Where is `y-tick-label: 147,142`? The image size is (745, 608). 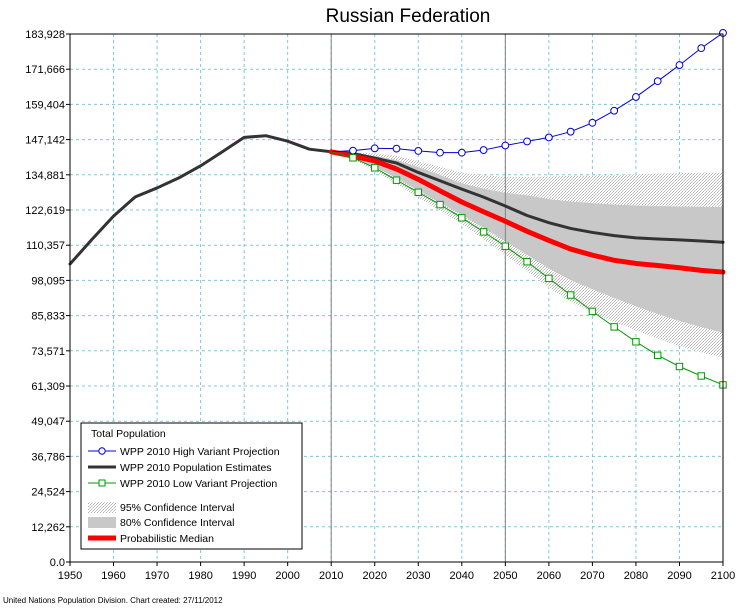 y-tick-label: 147,142 is located at coordinates (45, 141).